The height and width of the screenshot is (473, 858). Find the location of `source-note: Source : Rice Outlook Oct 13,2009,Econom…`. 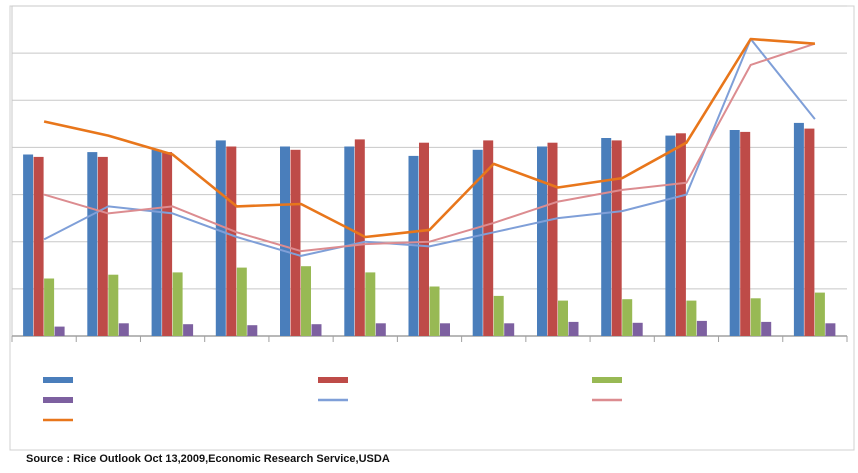

source-note: Source : Rice Outlook Oct 13,2009,Econom… is located at coordinates (208, 459).